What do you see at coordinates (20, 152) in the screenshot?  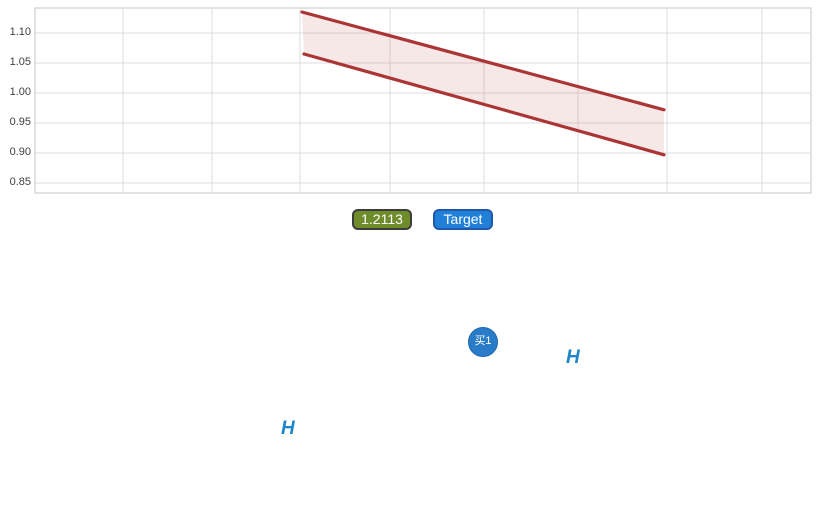 I see `y-axis-tick: 0.90` at bounding box center [20, 152].